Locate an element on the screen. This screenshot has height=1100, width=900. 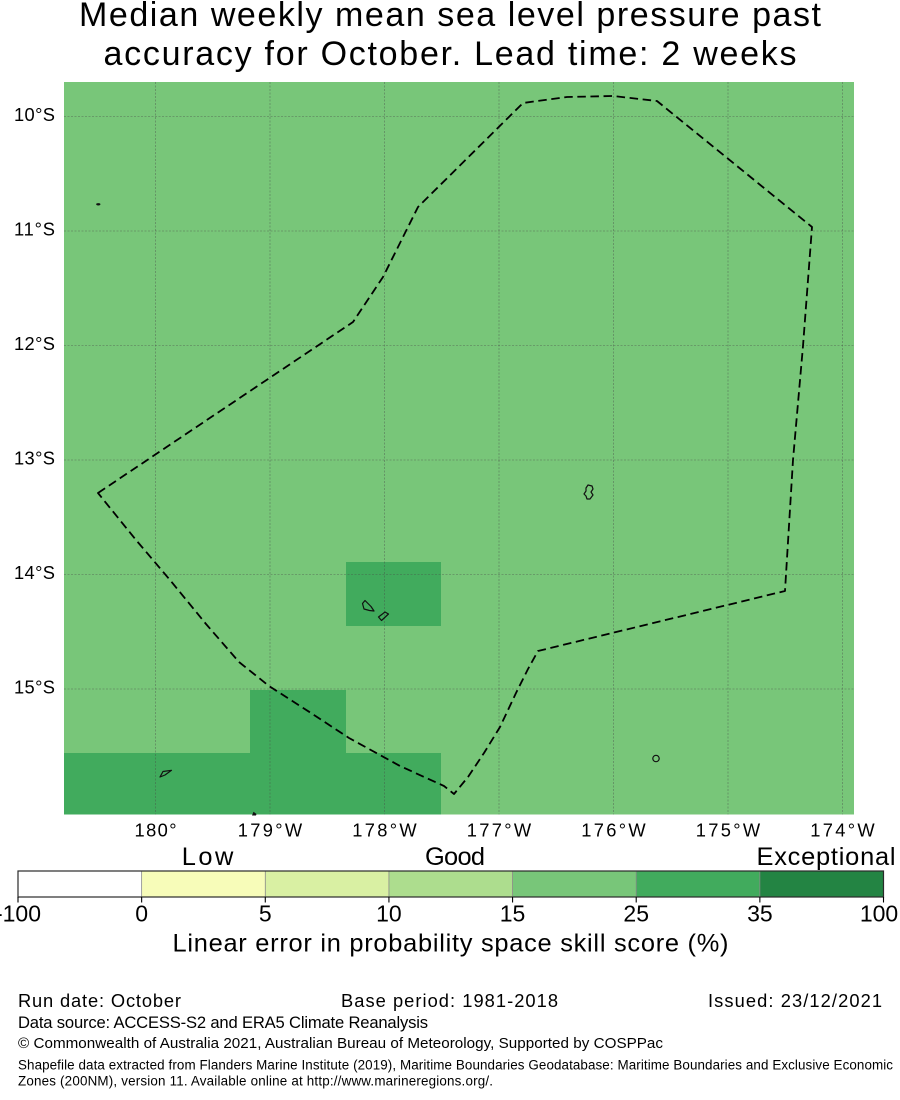
svg-text: 15°S is located at coordinates (34, 687).